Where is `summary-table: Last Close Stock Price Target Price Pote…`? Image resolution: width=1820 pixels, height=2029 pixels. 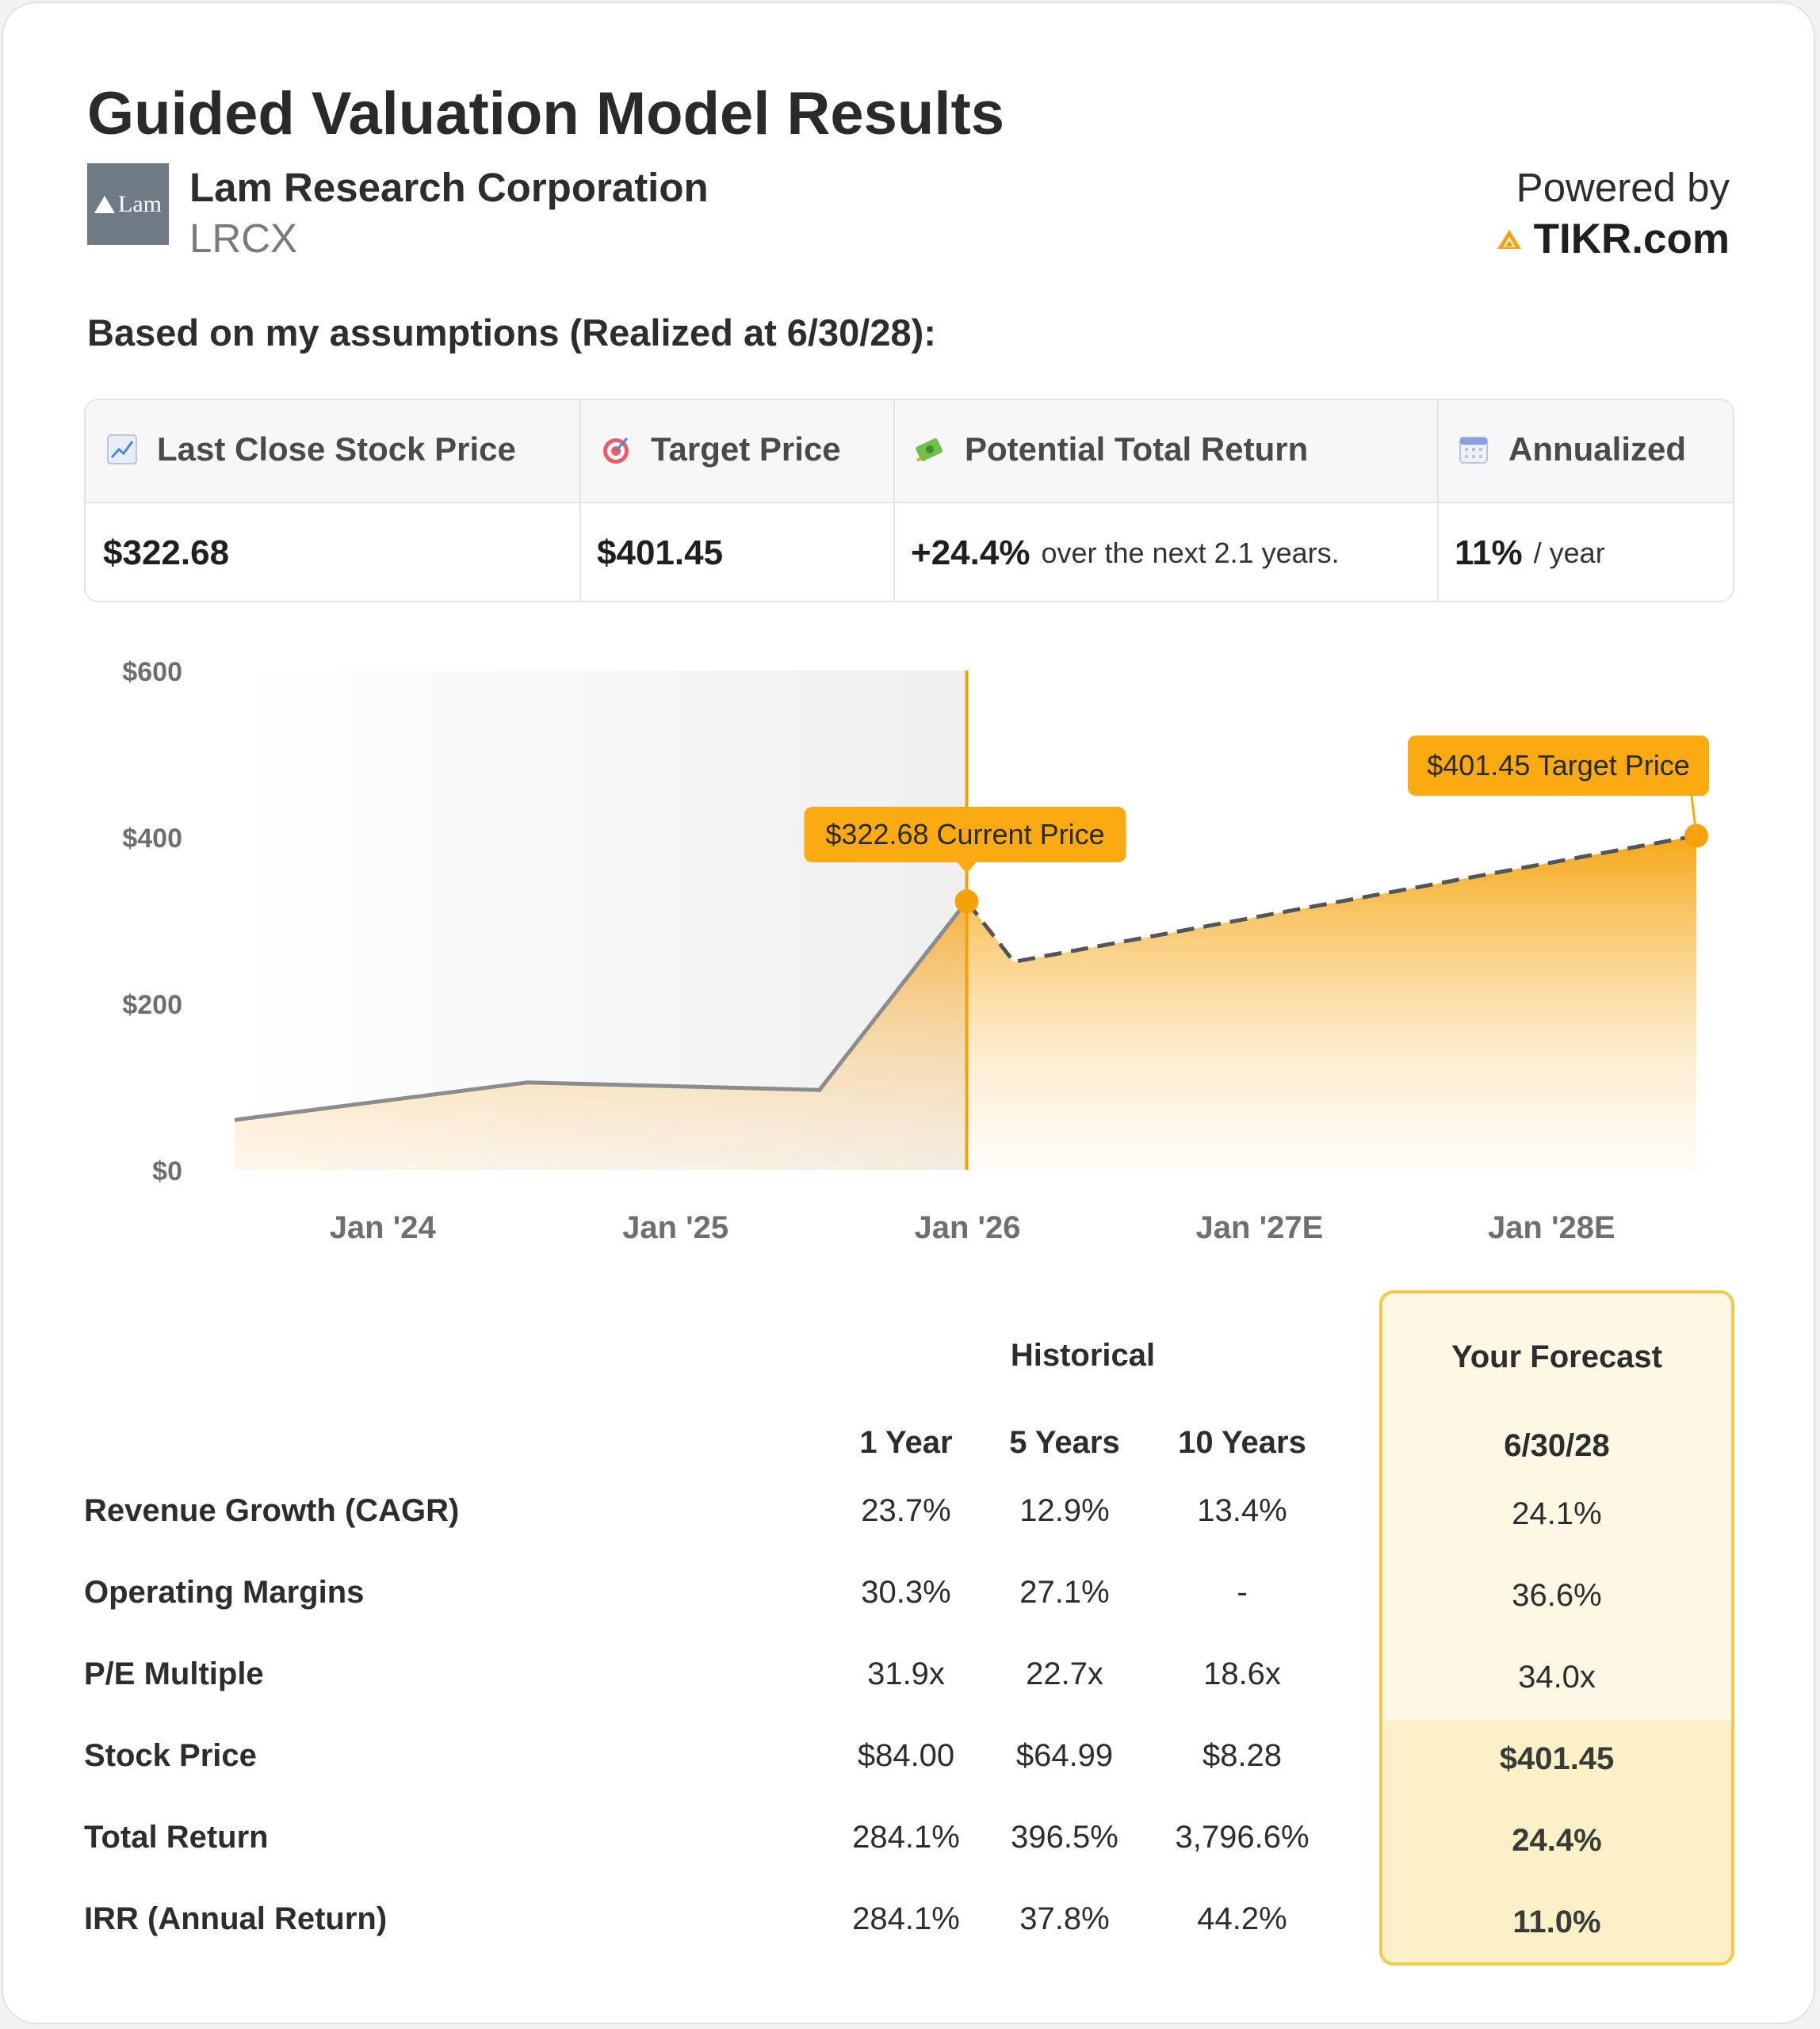
summary-table: Last Close Stock Price Target Price Pote… is located at coordinates (909, 500).